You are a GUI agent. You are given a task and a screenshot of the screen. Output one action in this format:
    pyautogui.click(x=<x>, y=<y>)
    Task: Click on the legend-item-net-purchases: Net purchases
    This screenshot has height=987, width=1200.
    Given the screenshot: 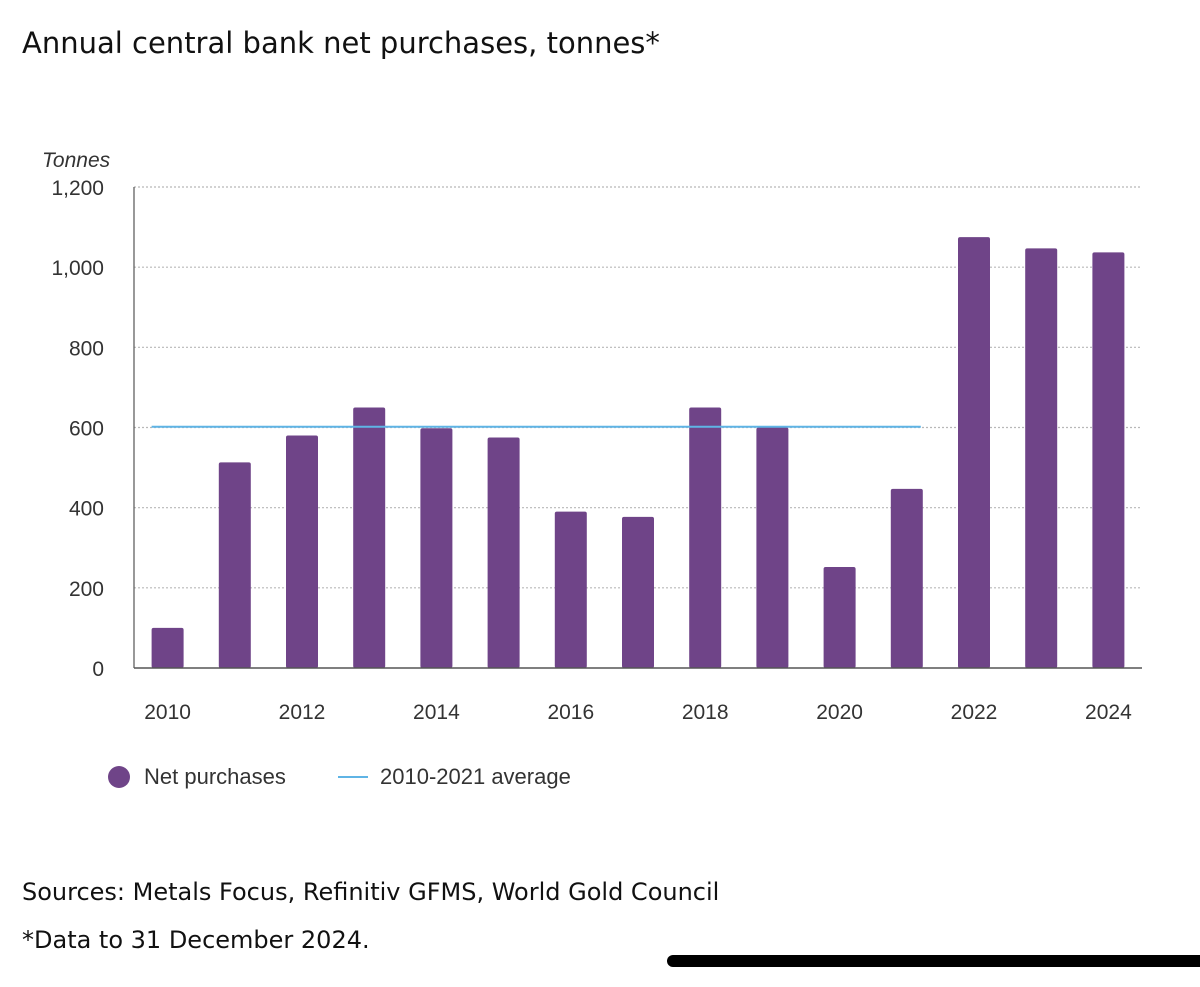 What is the action you would take?
    pyautogui.click(x=197, y=777)
    